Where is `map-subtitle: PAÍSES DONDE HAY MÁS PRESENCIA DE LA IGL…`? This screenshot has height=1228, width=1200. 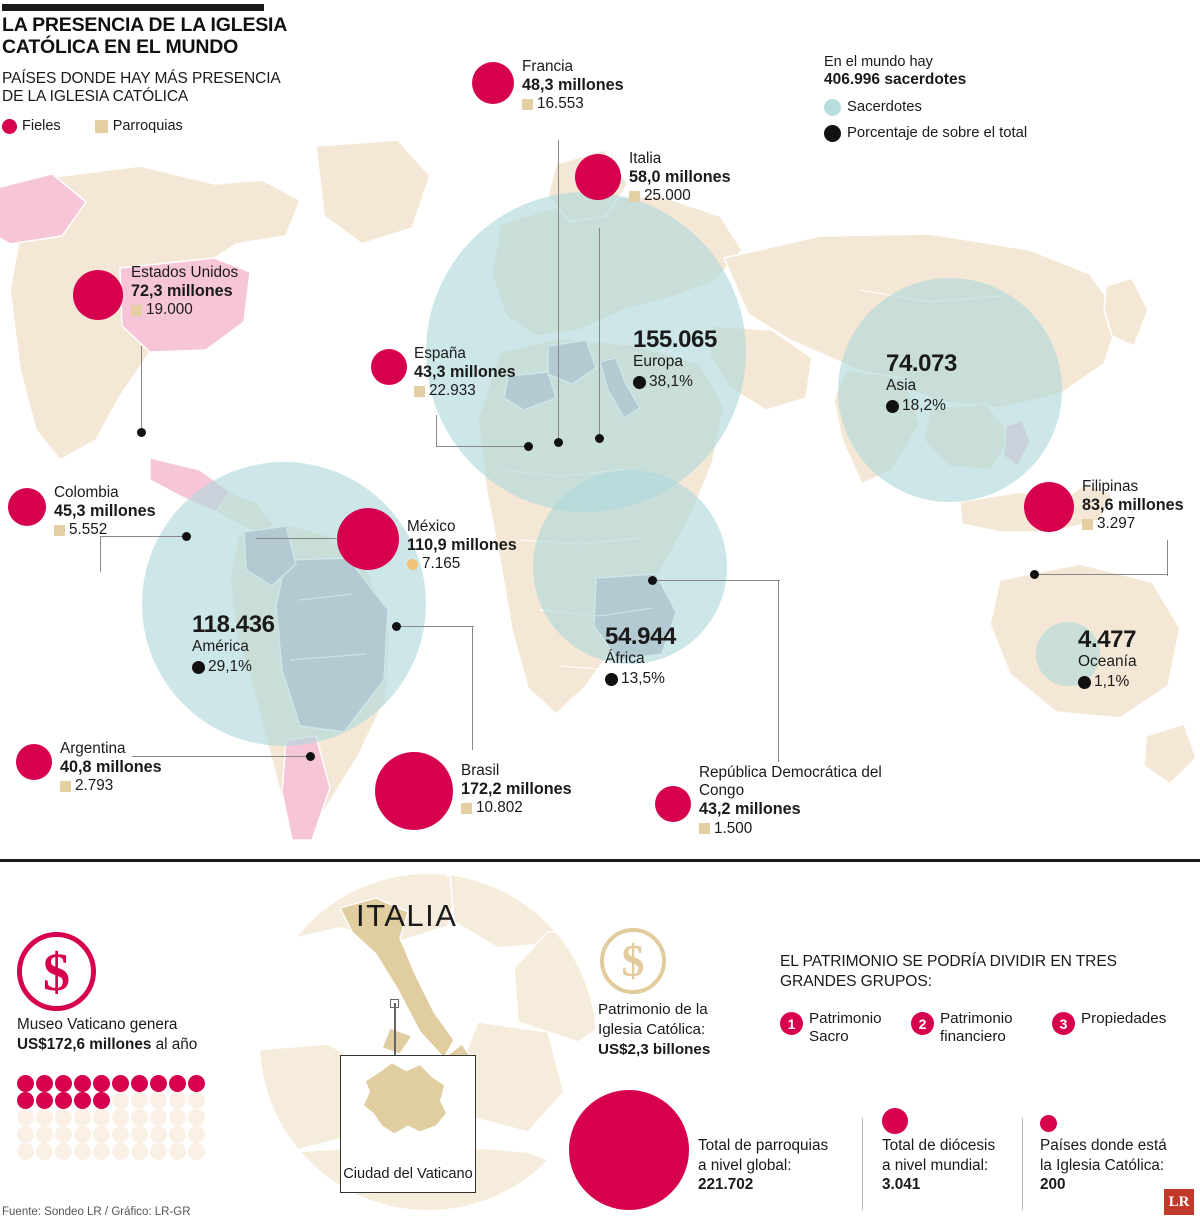 map-subtitle: PAÍSES DONDE HAY MÁS PRESENCIA DE LA IGL… is located at coordinates (141, 88).